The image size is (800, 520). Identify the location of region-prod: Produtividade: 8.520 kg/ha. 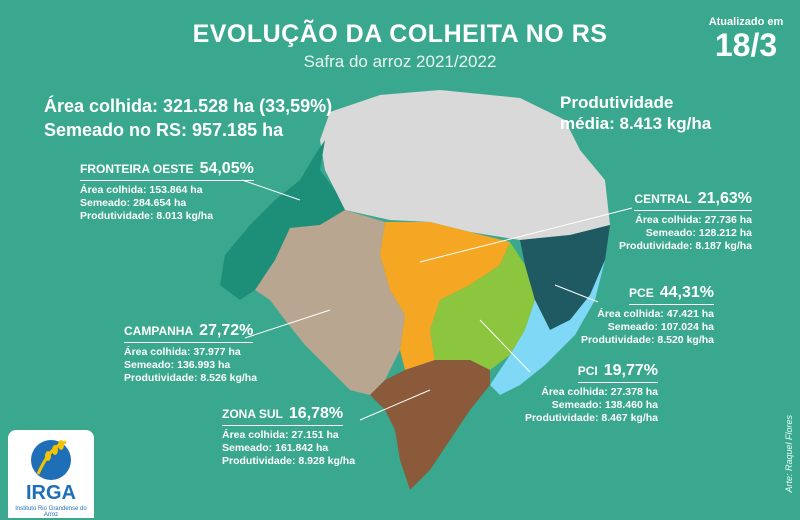
(647, 340).